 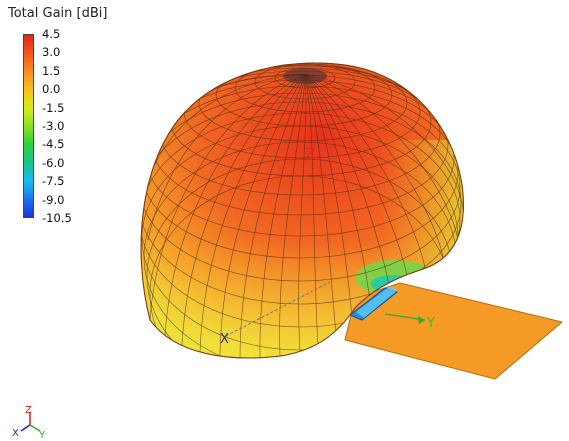 What do you see at coordinates (51, 70) in the screenshot?
I see `legend-tick-label: 1.5` at bounding box center [51, 70].